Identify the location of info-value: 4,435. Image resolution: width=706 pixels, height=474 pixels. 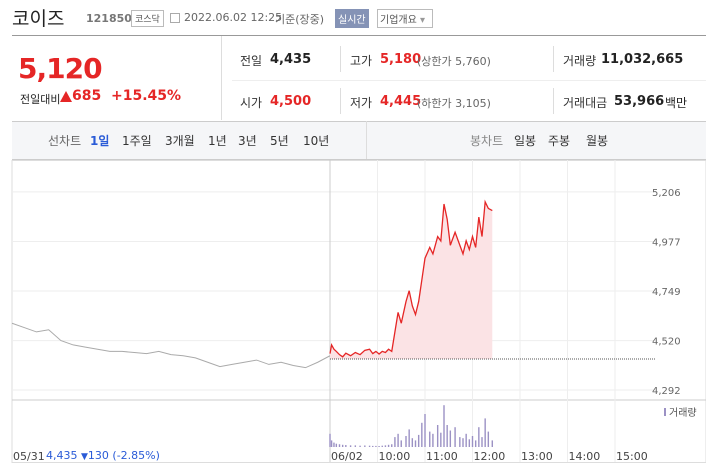
(291, 59).